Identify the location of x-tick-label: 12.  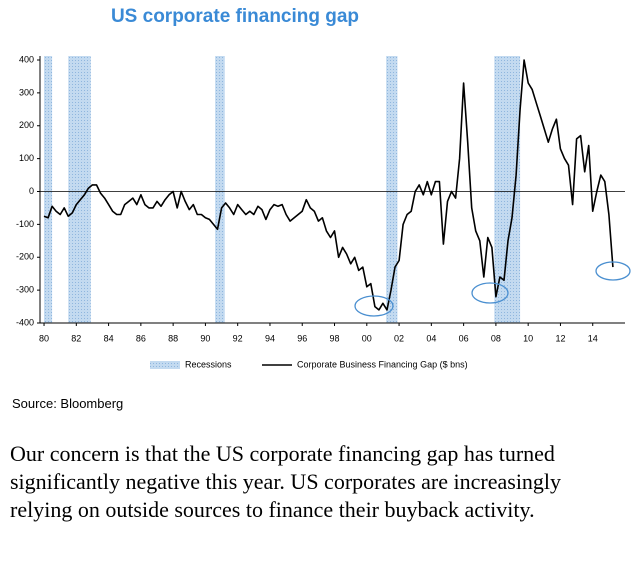
(560, 338).